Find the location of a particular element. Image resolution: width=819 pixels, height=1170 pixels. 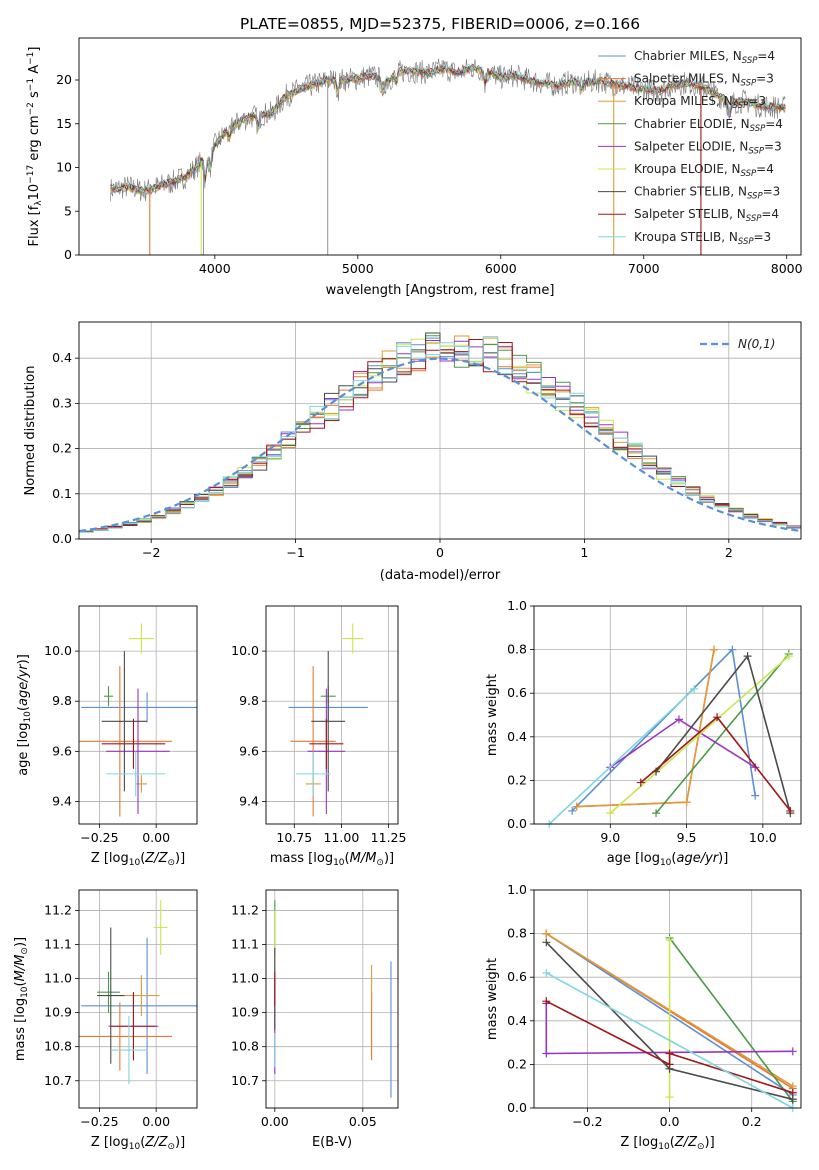

y-axis-label-part: s is located at coordinates (34, 96).